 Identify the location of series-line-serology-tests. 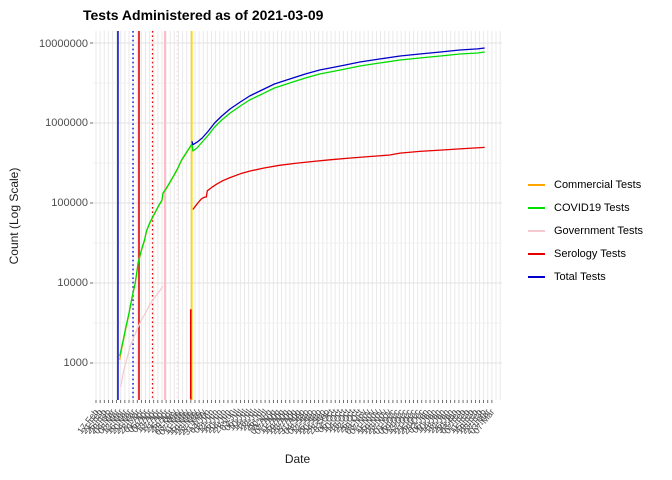
(338, 178).